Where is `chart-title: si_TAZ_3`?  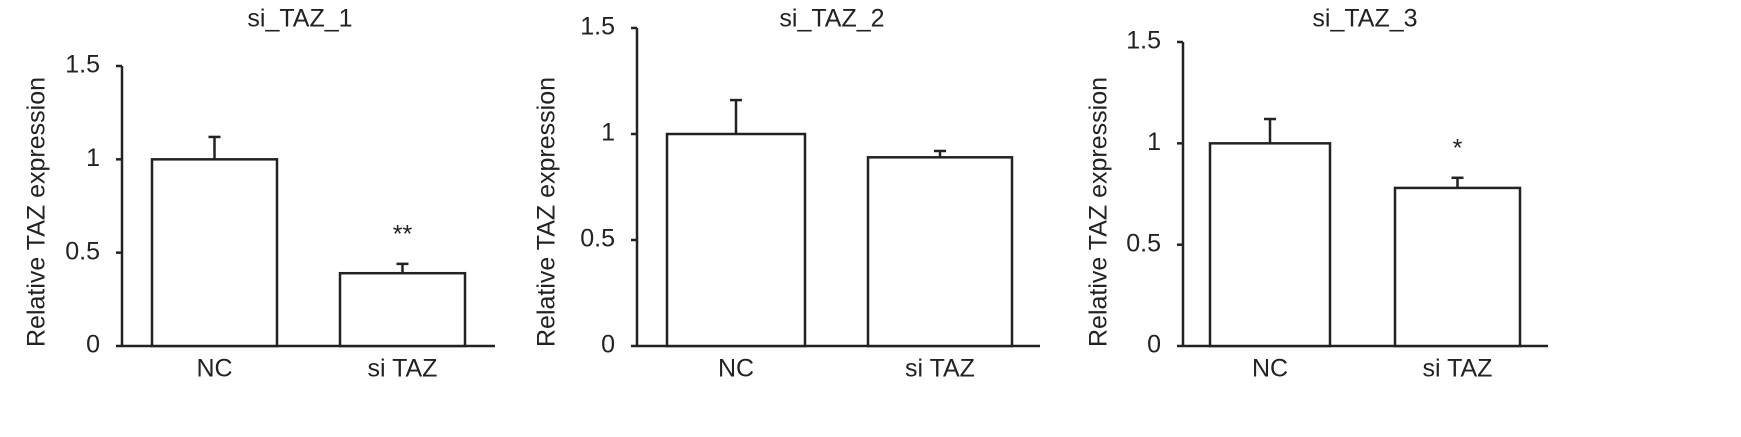 chart-title: si_TAZ_3 is located at coordinates (1364, 19).